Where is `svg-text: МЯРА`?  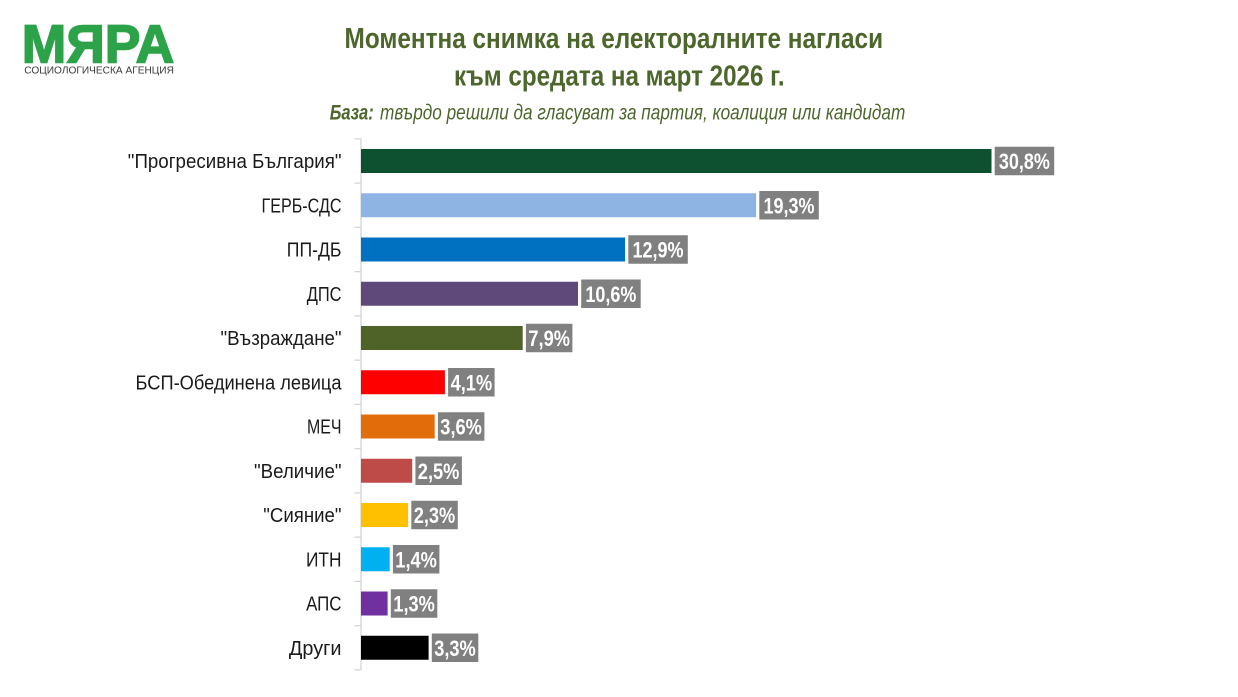
svg-text: МЯРА is located at coordinates (98, 44).